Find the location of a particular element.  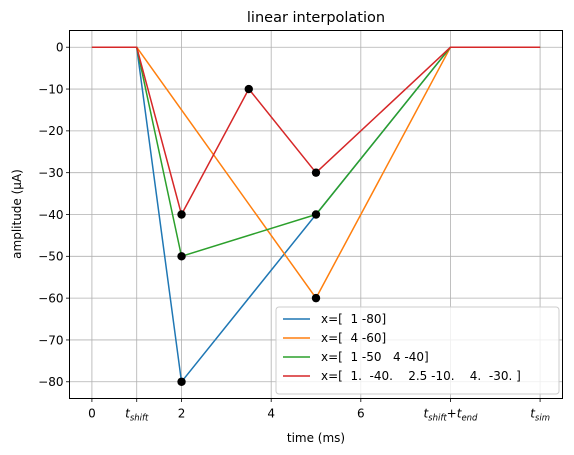

legend-box is located at coordinates (417, 350).